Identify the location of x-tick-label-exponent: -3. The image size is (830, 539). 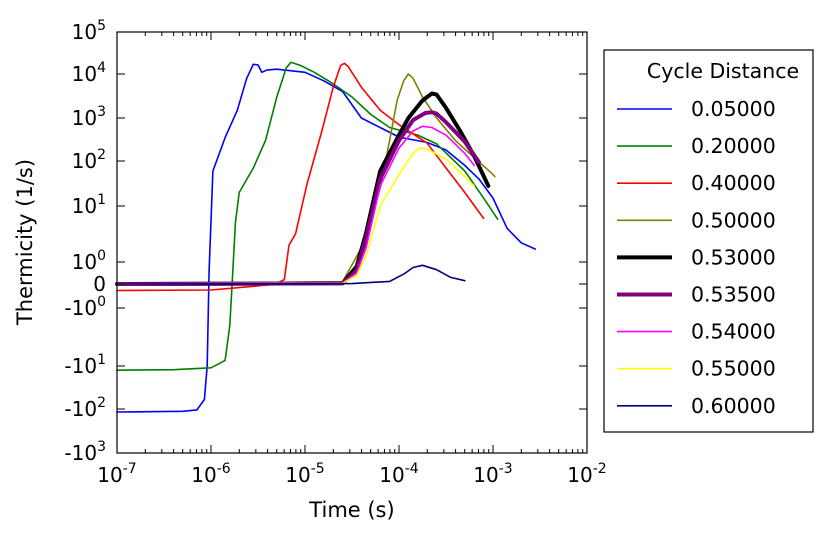
(506, 469).